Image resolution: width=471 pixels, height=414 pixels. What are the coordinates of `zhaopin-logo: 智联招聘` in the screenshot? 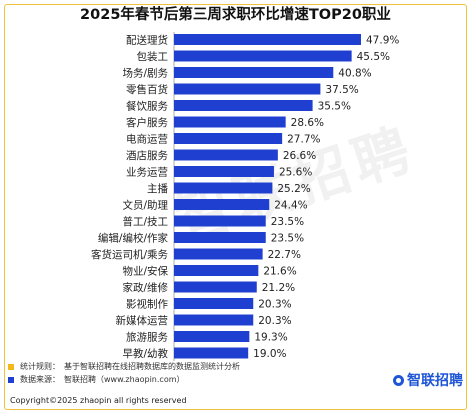 It's located at (428, 380).